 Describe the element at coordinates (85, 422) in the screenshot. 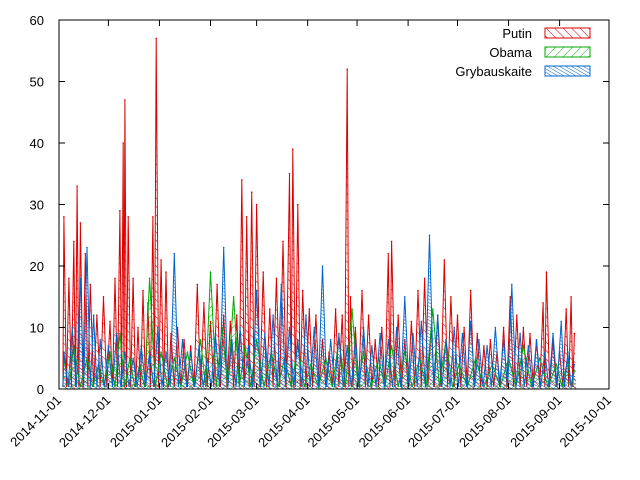

I see `x-tick-label: 2014-12-01` at that location.